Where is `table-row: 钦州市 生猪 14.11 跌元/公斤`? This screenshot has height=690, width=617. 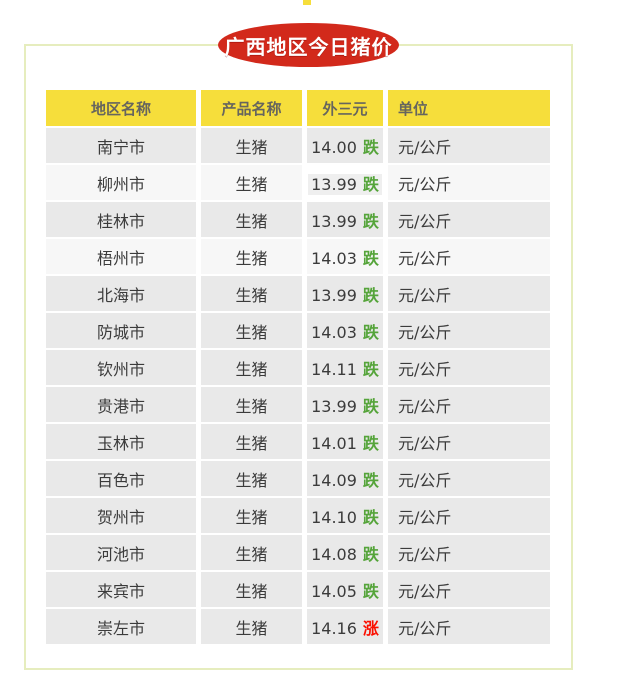
table-row: 钦州市 生猪 14.11 跌元/公斤 is located at coordinates (298, 367).